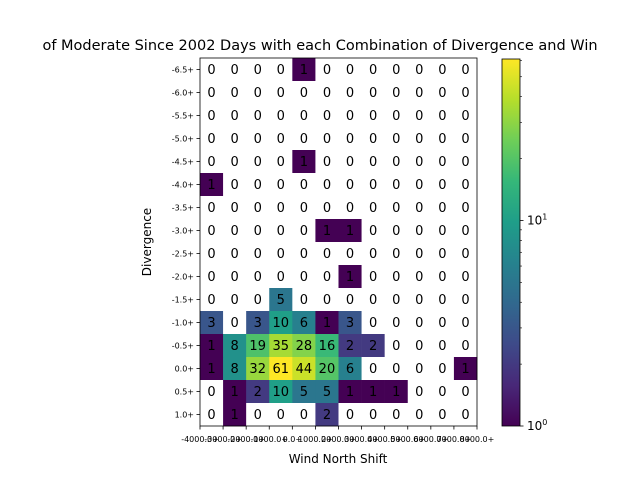 The height and width of the screenshot is (480, 640). What do you see at coordinates (304, 392) in the screenshot?
I see `cell-value-label: 5` at bounding box center [304, 392].